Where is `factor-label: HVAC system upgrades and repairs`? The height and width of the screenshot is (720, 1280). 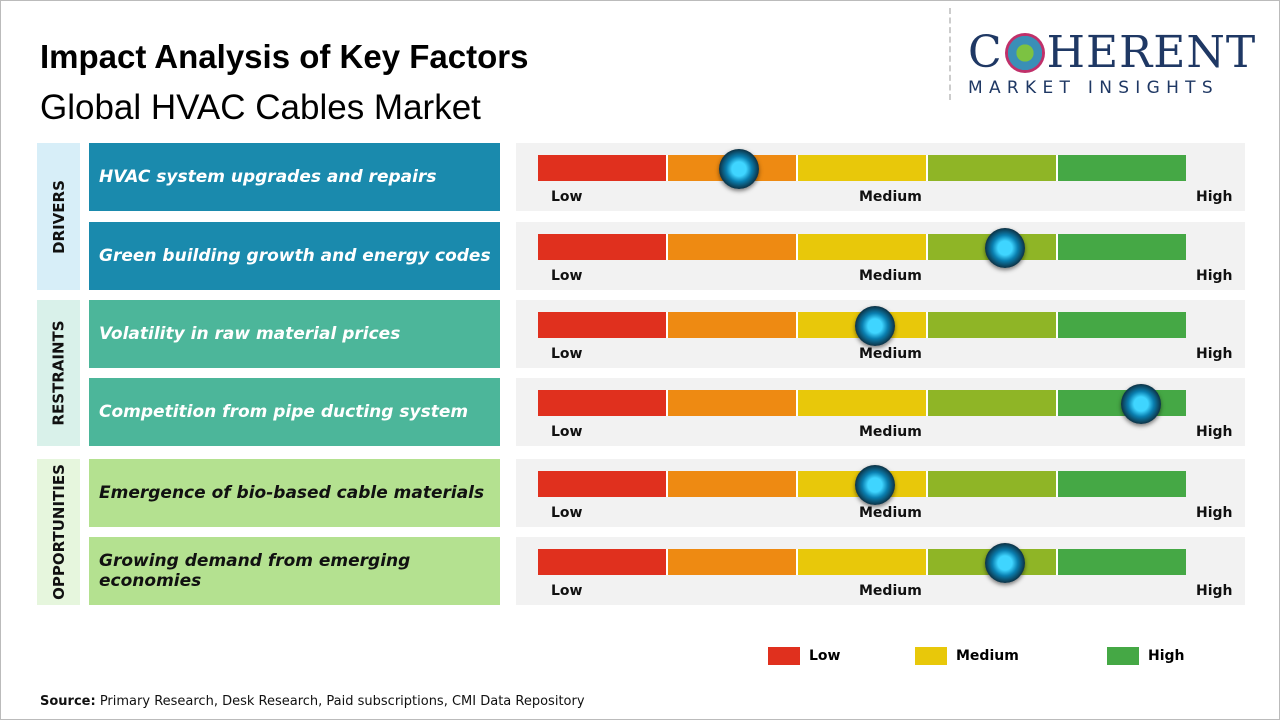 factor-label: HVAC system upgrades and repairs is located at coordinates (294, 177).